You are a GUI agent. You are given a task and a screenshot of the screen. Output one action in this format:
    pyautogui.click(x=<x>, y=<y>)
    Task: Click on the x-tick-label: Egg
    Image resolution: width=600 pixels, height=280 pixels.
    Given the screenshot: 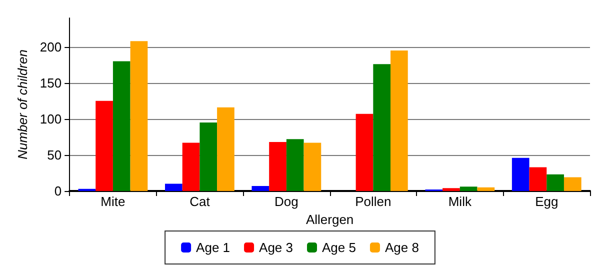 What is the action you would take?
    pyautogui.click(x=546, y=201)
    